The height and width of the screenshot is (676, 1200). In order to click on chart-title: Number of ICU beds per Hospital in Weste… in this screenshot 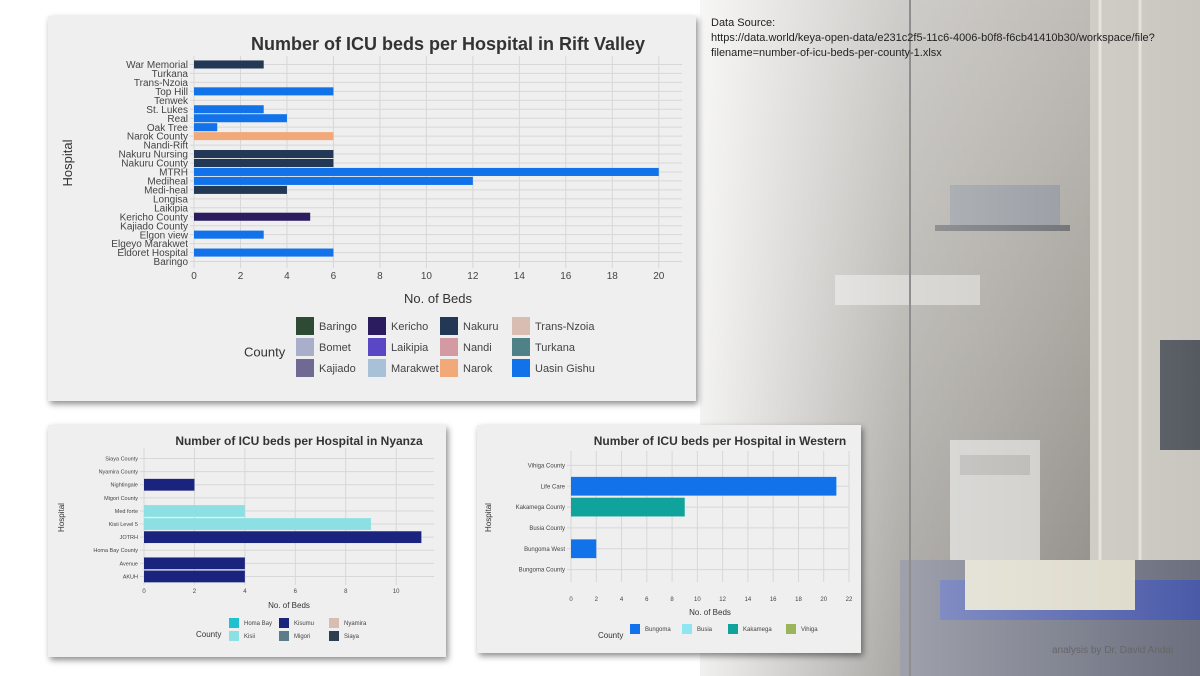, I will do `click(720, 441)`.